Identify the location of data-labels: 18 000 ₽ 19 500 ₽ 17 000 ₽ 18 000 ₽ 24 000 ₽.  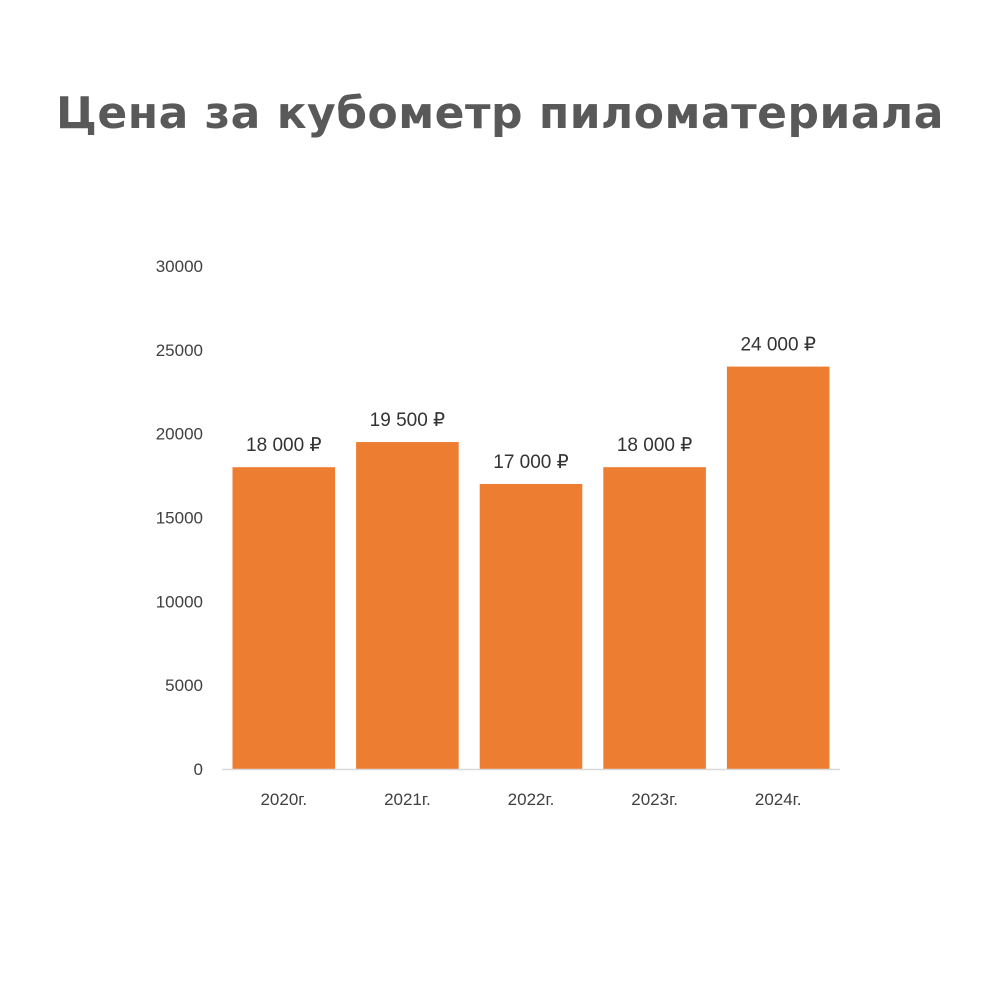
(531, 404).